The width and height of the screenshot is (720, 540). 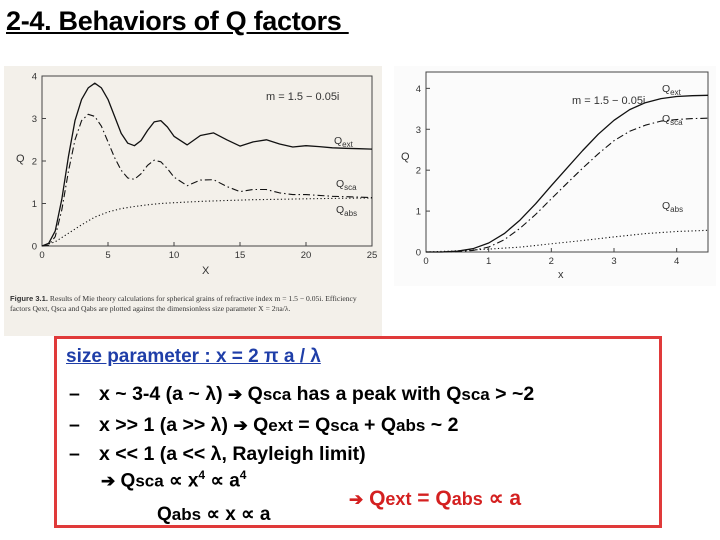 I want to click on right-series-qext, so click(x=567, y=173).